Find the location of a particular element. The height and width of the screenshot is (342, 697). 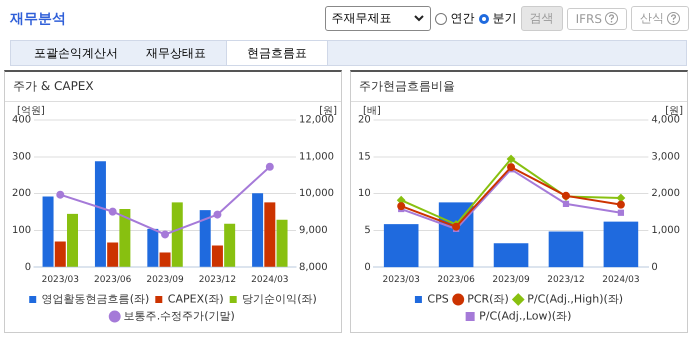

text: 주재무제표 is located at coordinates (377, 18).